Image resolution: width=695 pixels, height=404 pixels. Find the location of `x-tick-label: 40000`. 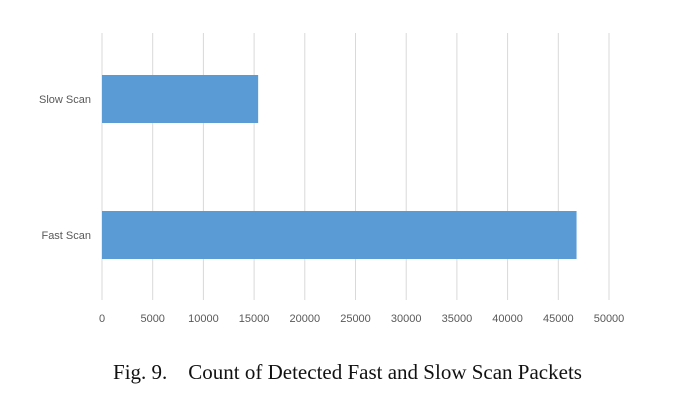

x-tick-label: 40000 is located at coordinates (507, 319).